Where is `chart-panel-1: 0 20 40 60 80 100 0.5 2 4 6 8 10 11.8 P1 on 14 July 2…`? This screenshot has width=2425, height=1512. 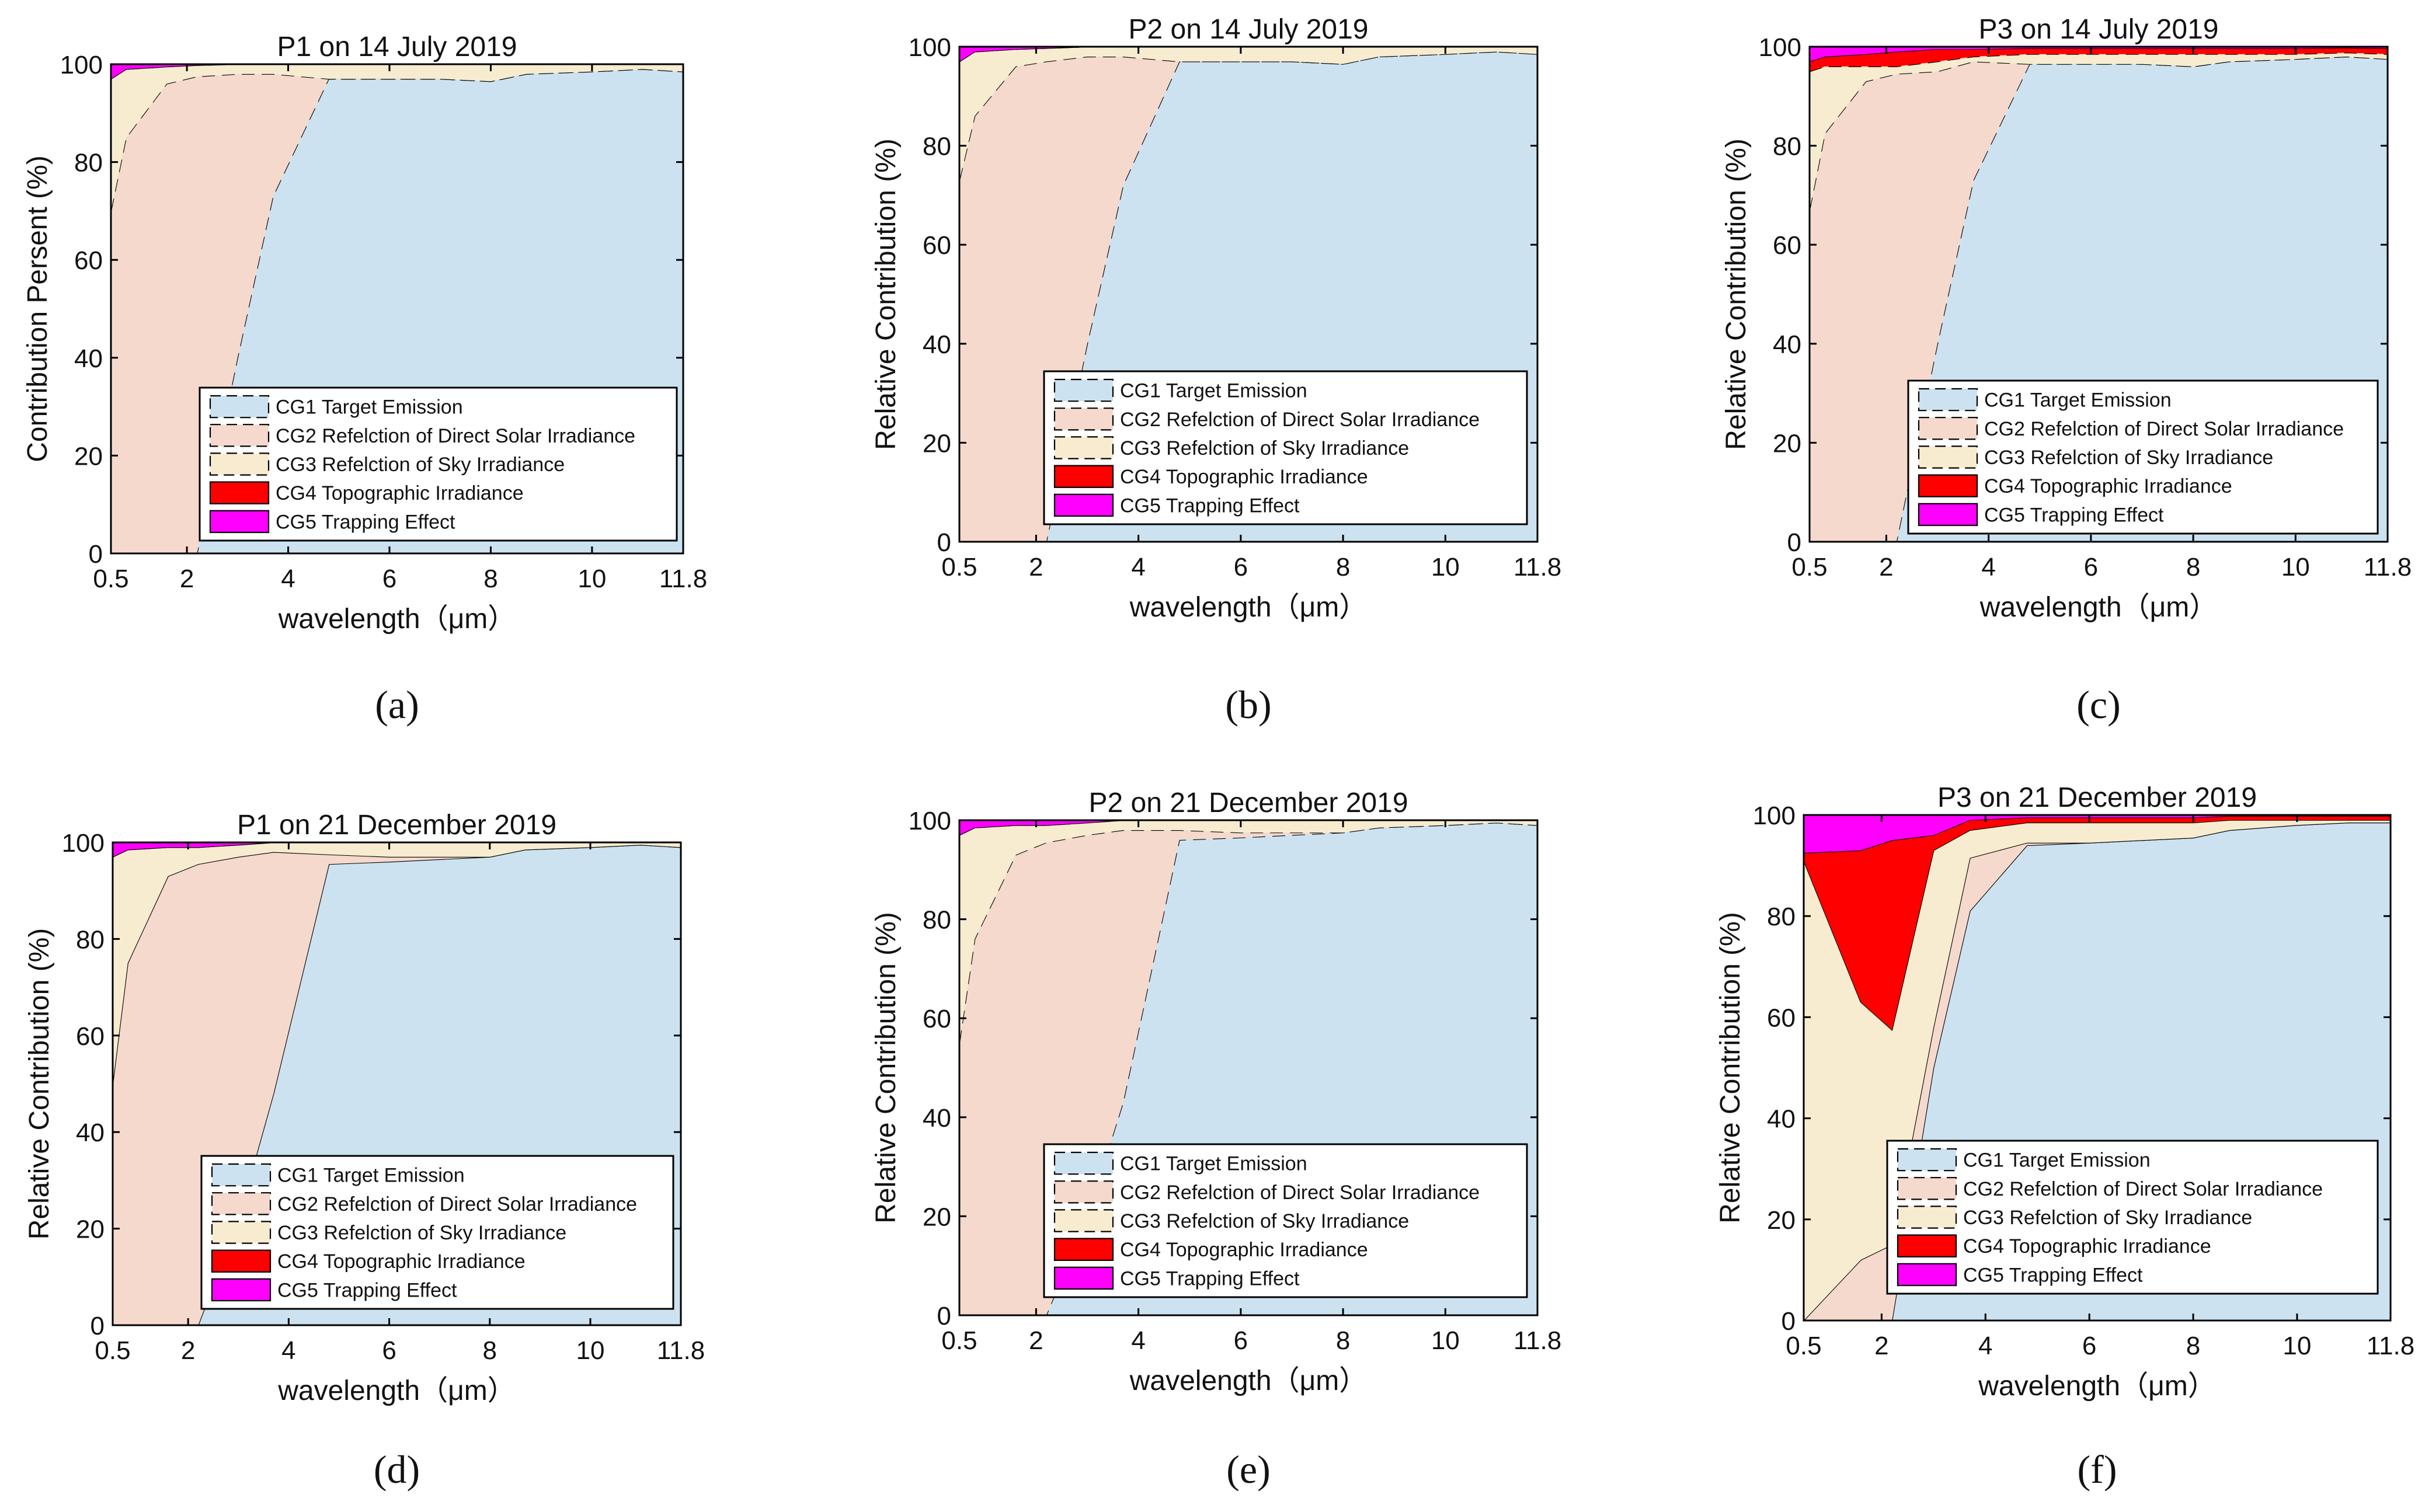
chart-panel-1: 0 20 40 60 80 100 0.5 2 4 6 8 10 11.8 P1 on 14 July 2… is located at coordinates (364, 380).